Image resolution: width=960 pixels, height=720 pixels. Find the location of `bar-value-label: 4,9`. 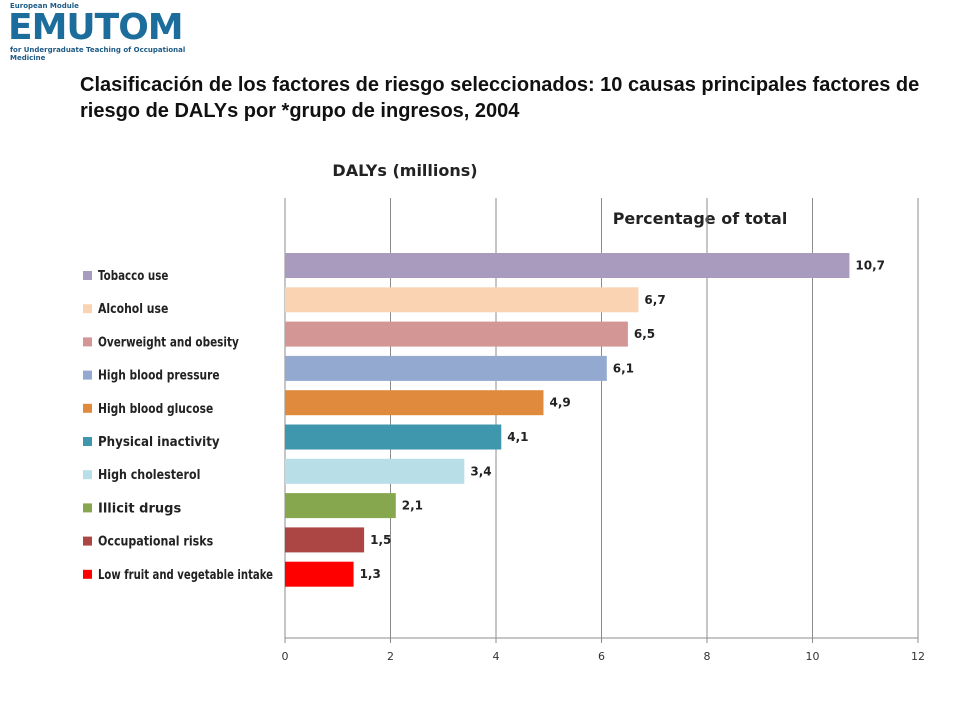

bar-value-label: 4,9 is located at coordinates (559, 403).